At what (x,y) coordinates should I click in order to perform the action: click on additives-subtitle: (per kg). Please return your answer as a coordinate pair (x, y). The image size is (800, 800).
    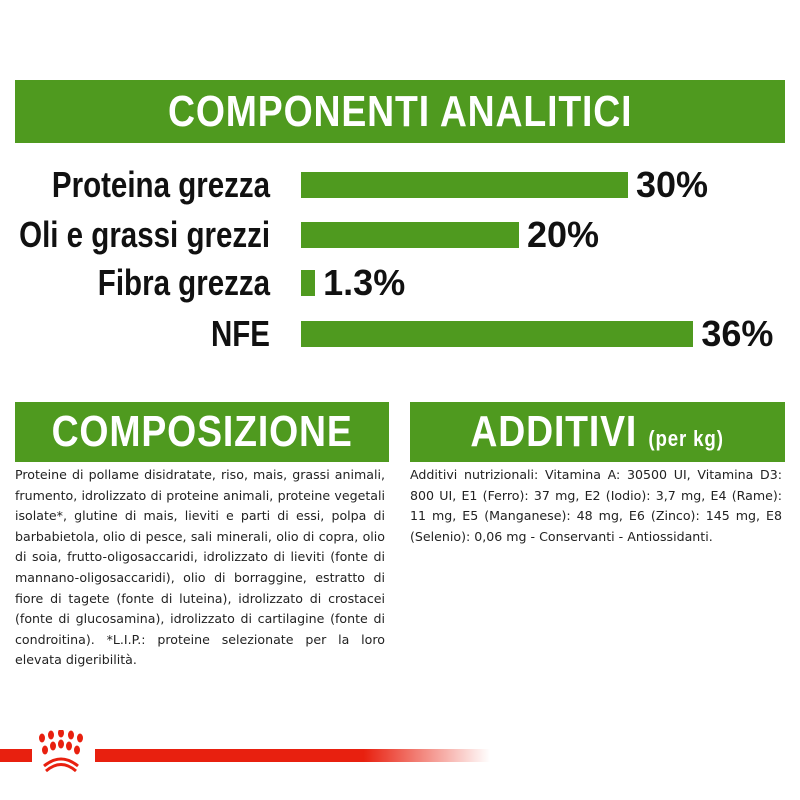
    Looking at the image, I should click on (686, 438).